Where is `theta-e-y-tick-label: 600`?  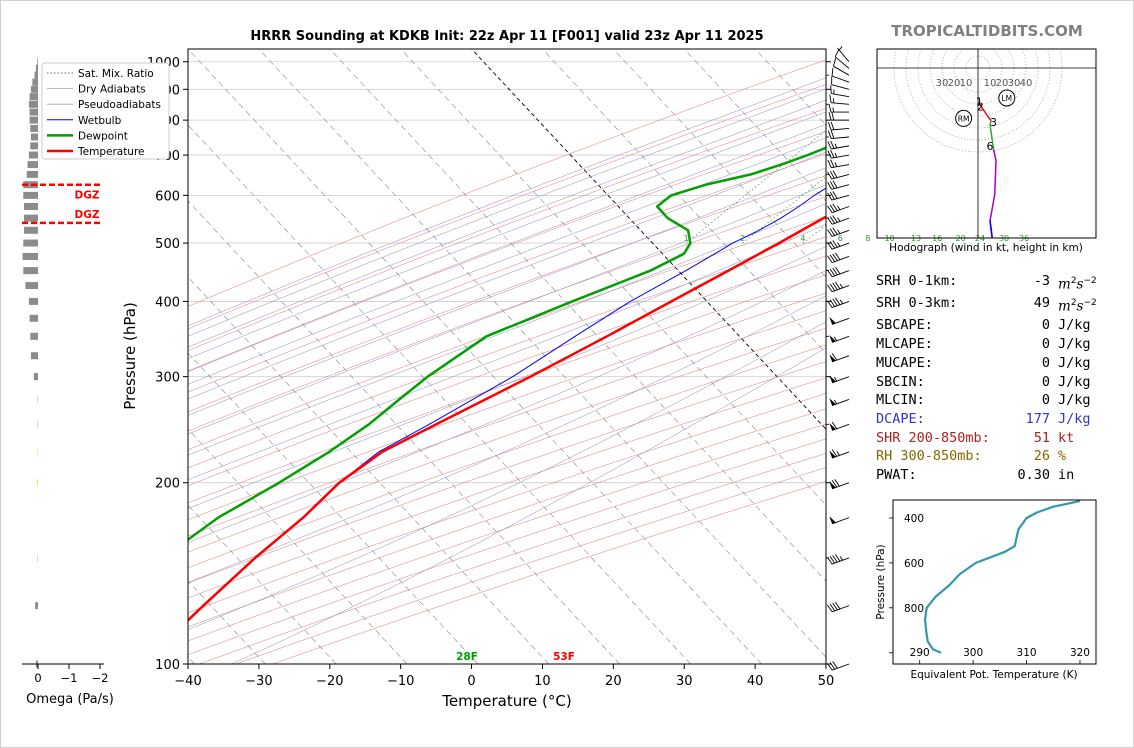 theta-e-y-tick-label: 600 is located at coordinates (914, 564).